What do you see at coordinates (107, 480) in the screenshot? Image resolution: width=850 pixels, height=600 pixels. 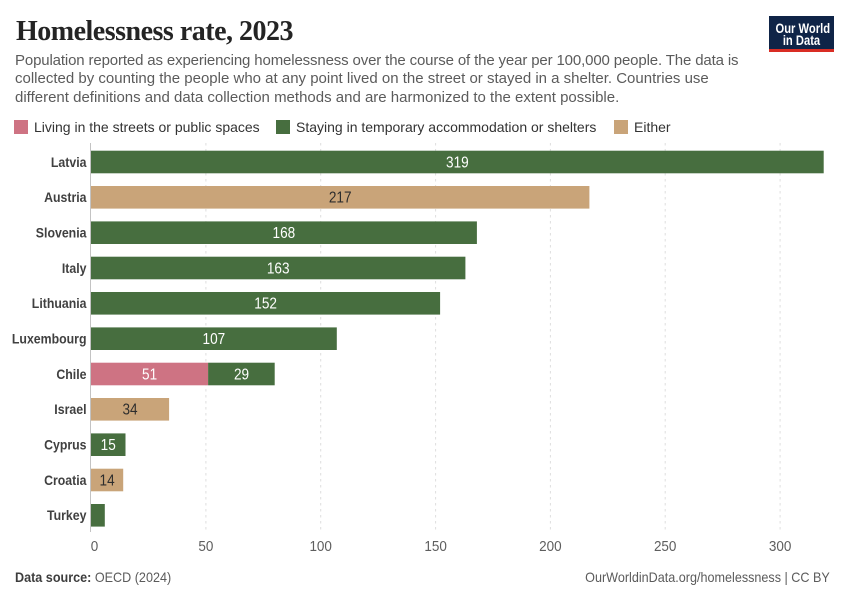 I see `svg-text: 14` at bounding box center [107, 480].